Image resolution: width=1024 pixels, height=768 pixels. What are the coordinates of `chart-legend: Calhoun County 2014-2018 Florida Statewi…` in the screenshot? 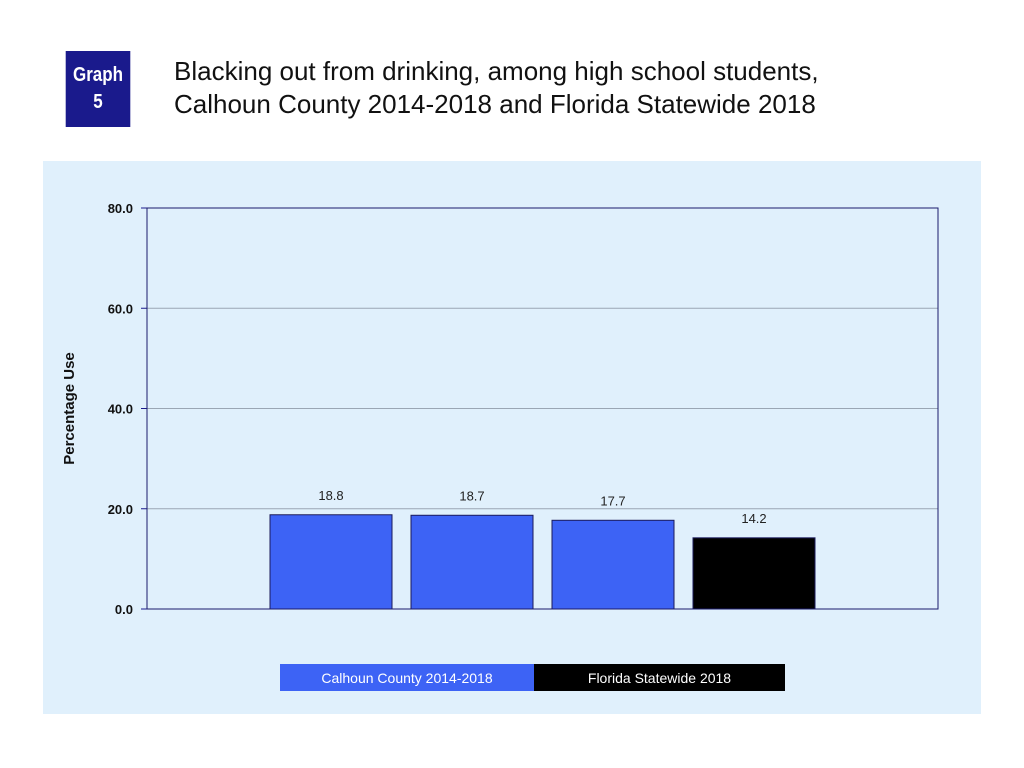 It's located at (532, 677).